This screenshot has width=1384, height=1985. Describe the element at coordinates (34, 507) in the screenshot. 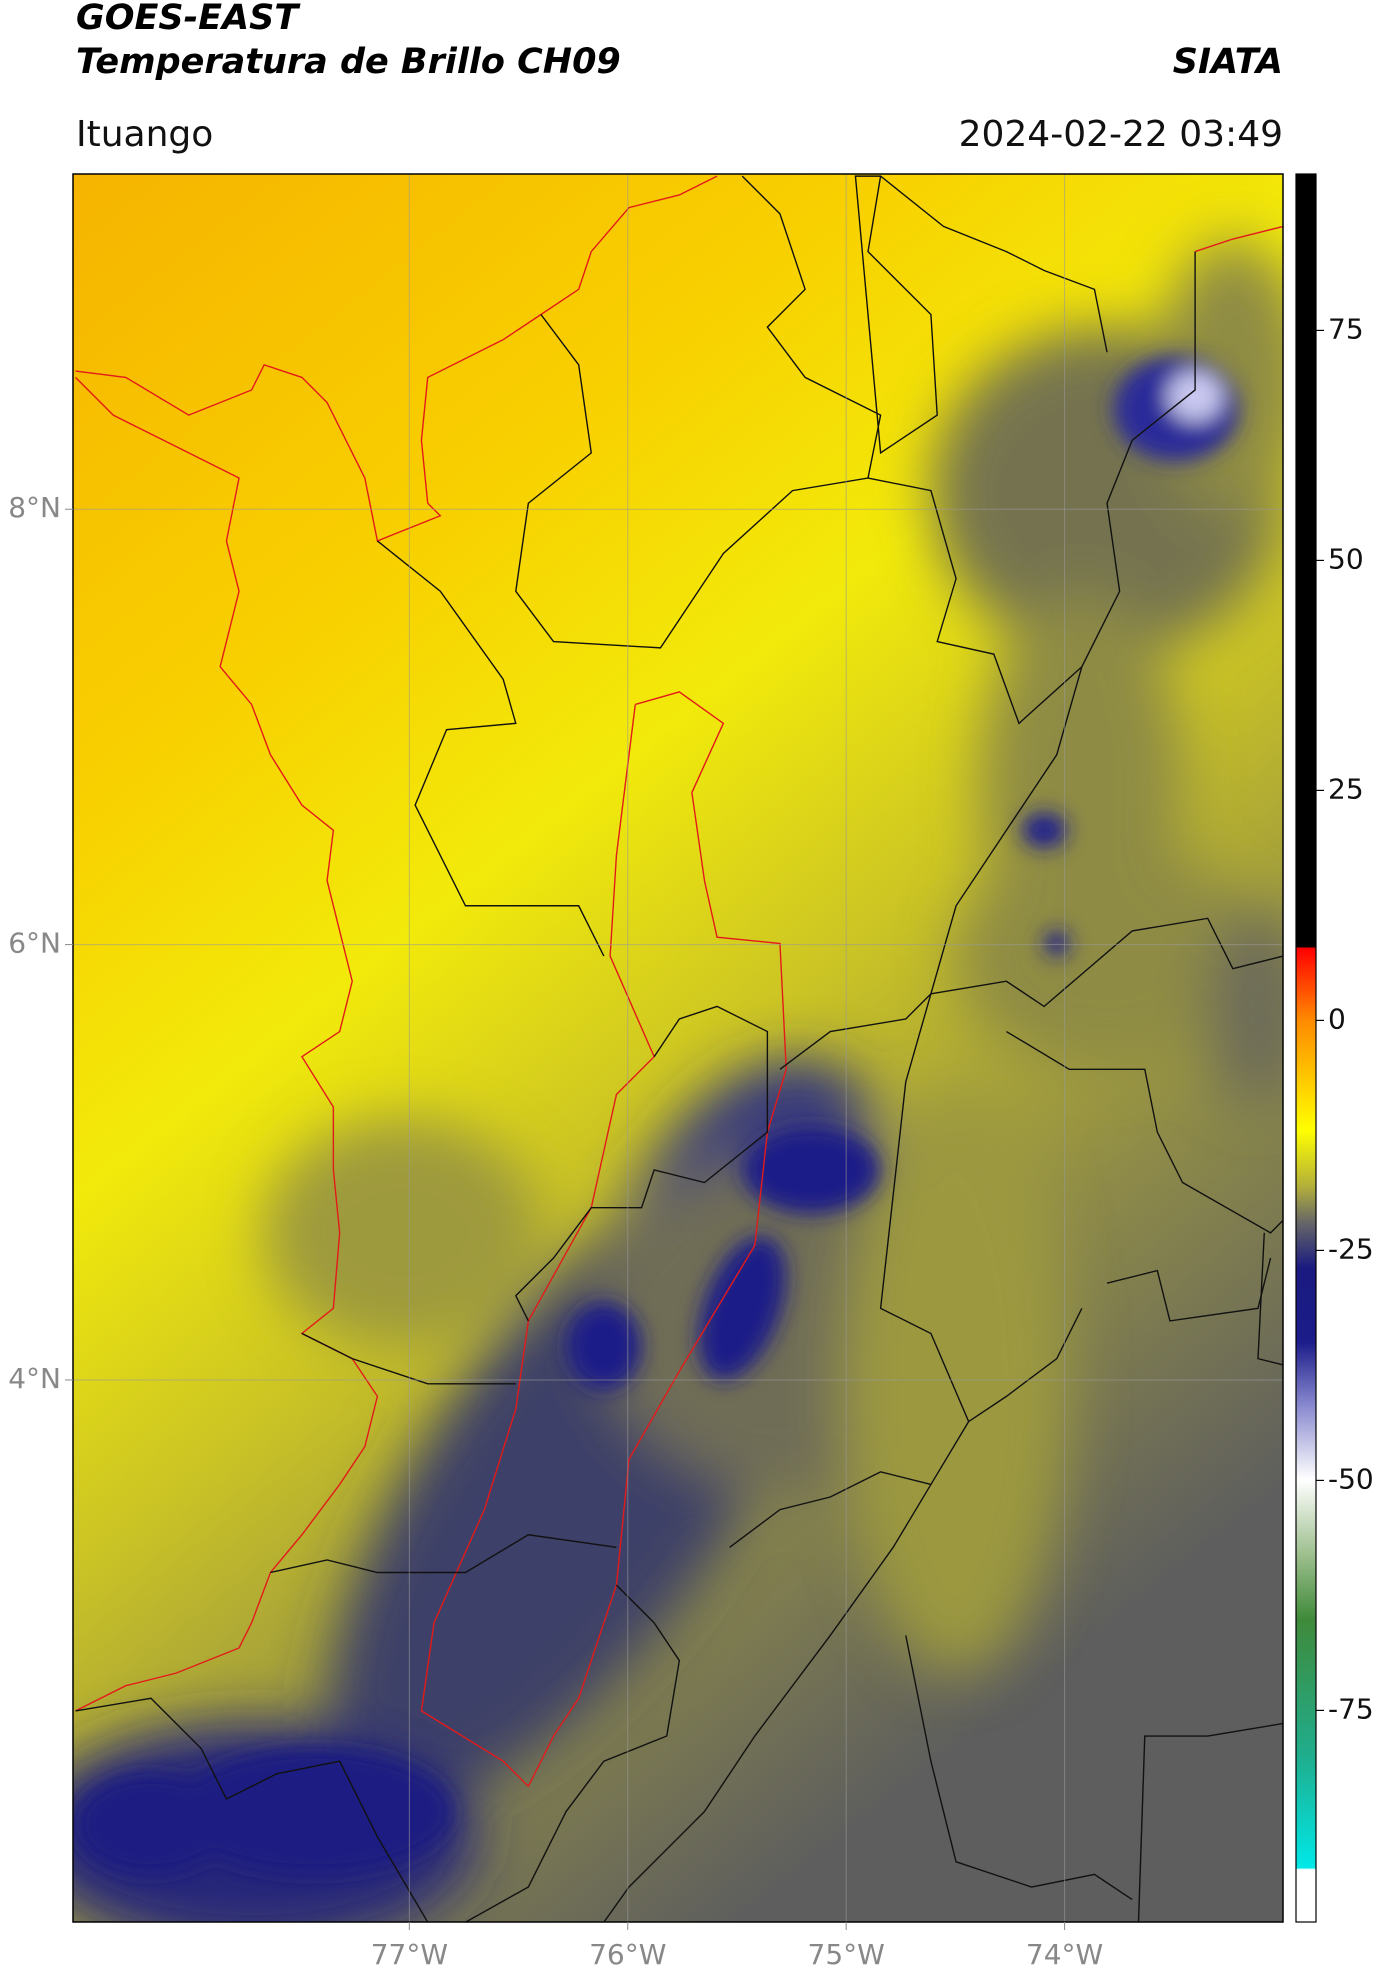

I see `lat-tick-label: 8°N` at that location.